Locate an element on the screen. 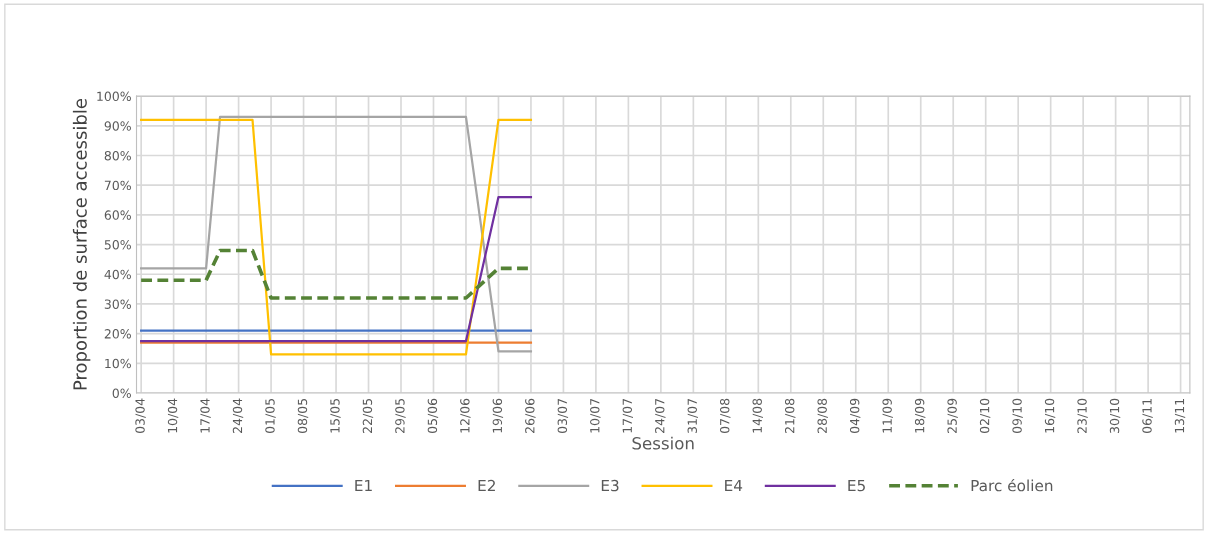  x-tick-label: 28/08 is located at coordinates (822, 415).